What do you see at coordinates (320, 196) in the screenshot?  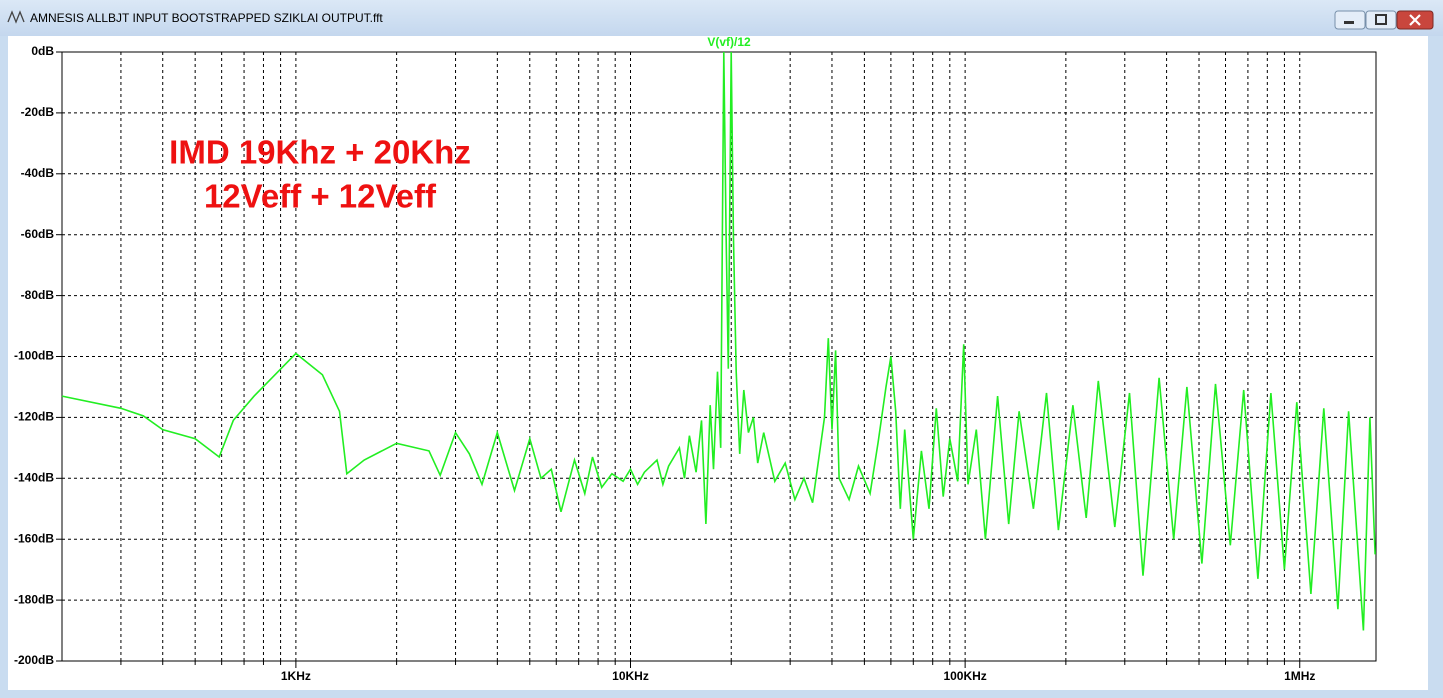 I see `annotation: 12Veff + 12Veff` at bounding box center [320, 196].